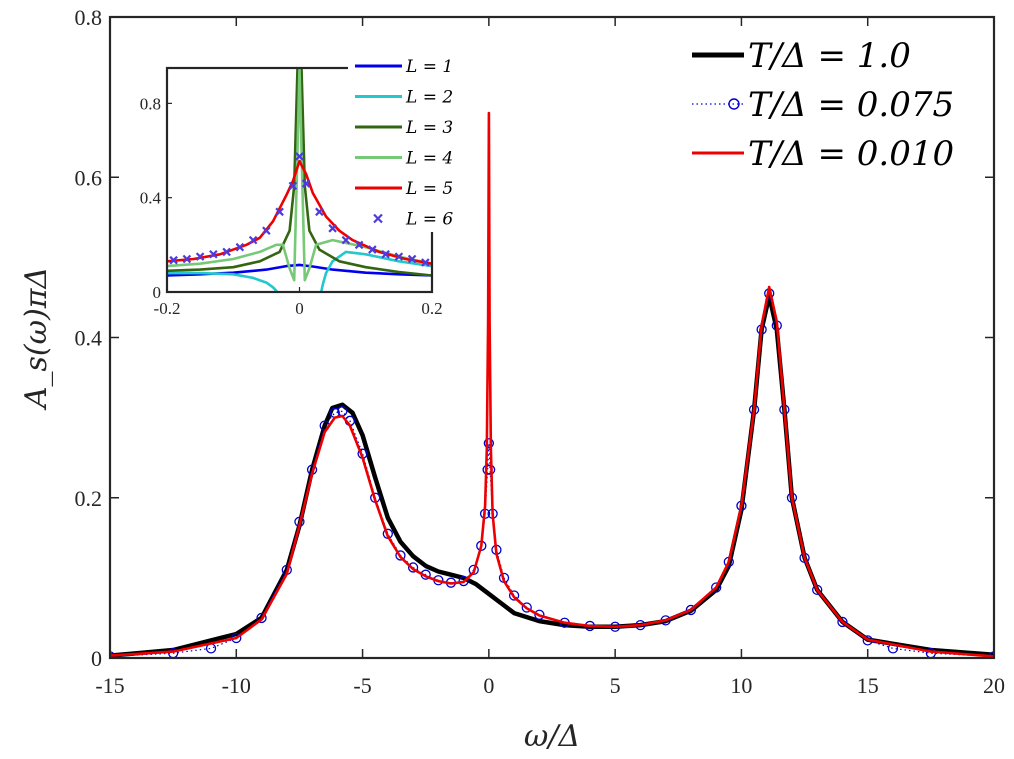  Describe the element at coordinates (299, 172) in the screenshot. I see `inset-series-L3-line` at that location.